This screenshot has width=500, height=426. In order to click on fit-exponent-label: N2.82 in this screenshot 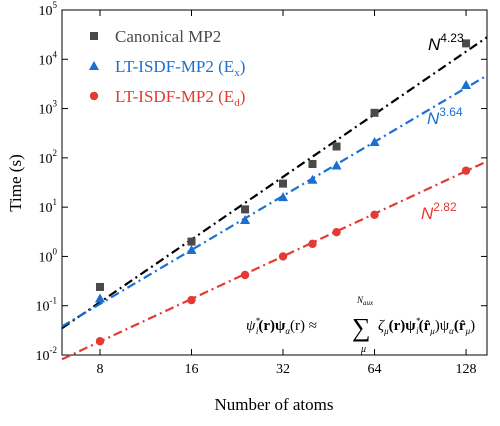, I will do `click(439, 211)`.